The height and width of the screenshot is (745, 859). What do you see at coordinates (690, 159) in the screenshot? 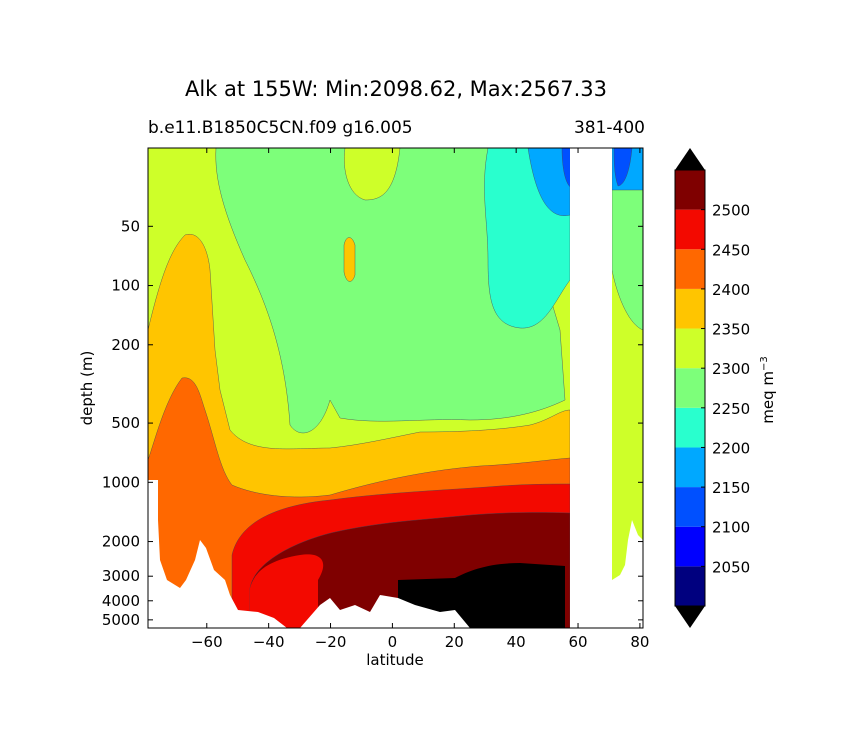
I see `colorbar-over-triangle` at bounding box center [690, 159].